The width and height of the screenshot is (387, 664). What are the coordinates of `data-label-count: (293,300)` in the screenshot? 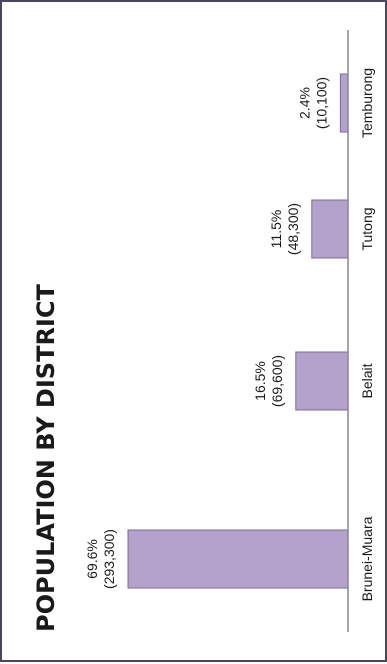 It's located at (109, 559).